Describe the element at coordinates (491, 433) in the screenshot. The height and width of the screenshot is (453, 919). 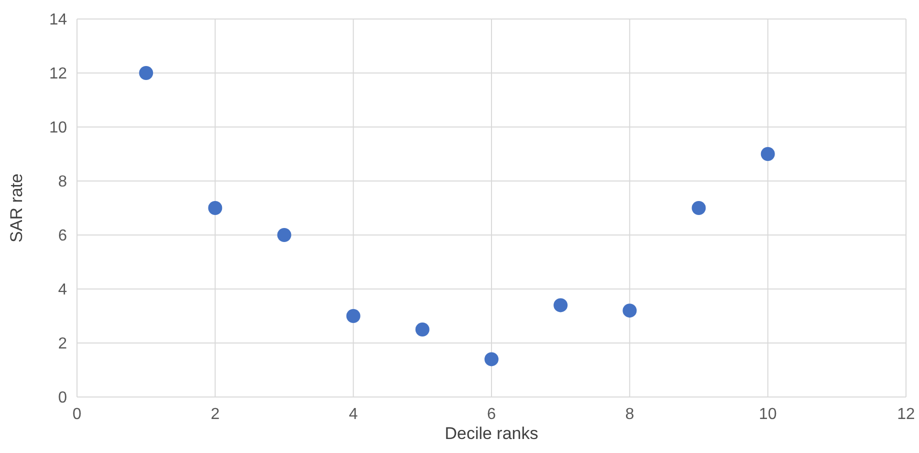
I see `x-axis-title: Decile ranks` at that location.